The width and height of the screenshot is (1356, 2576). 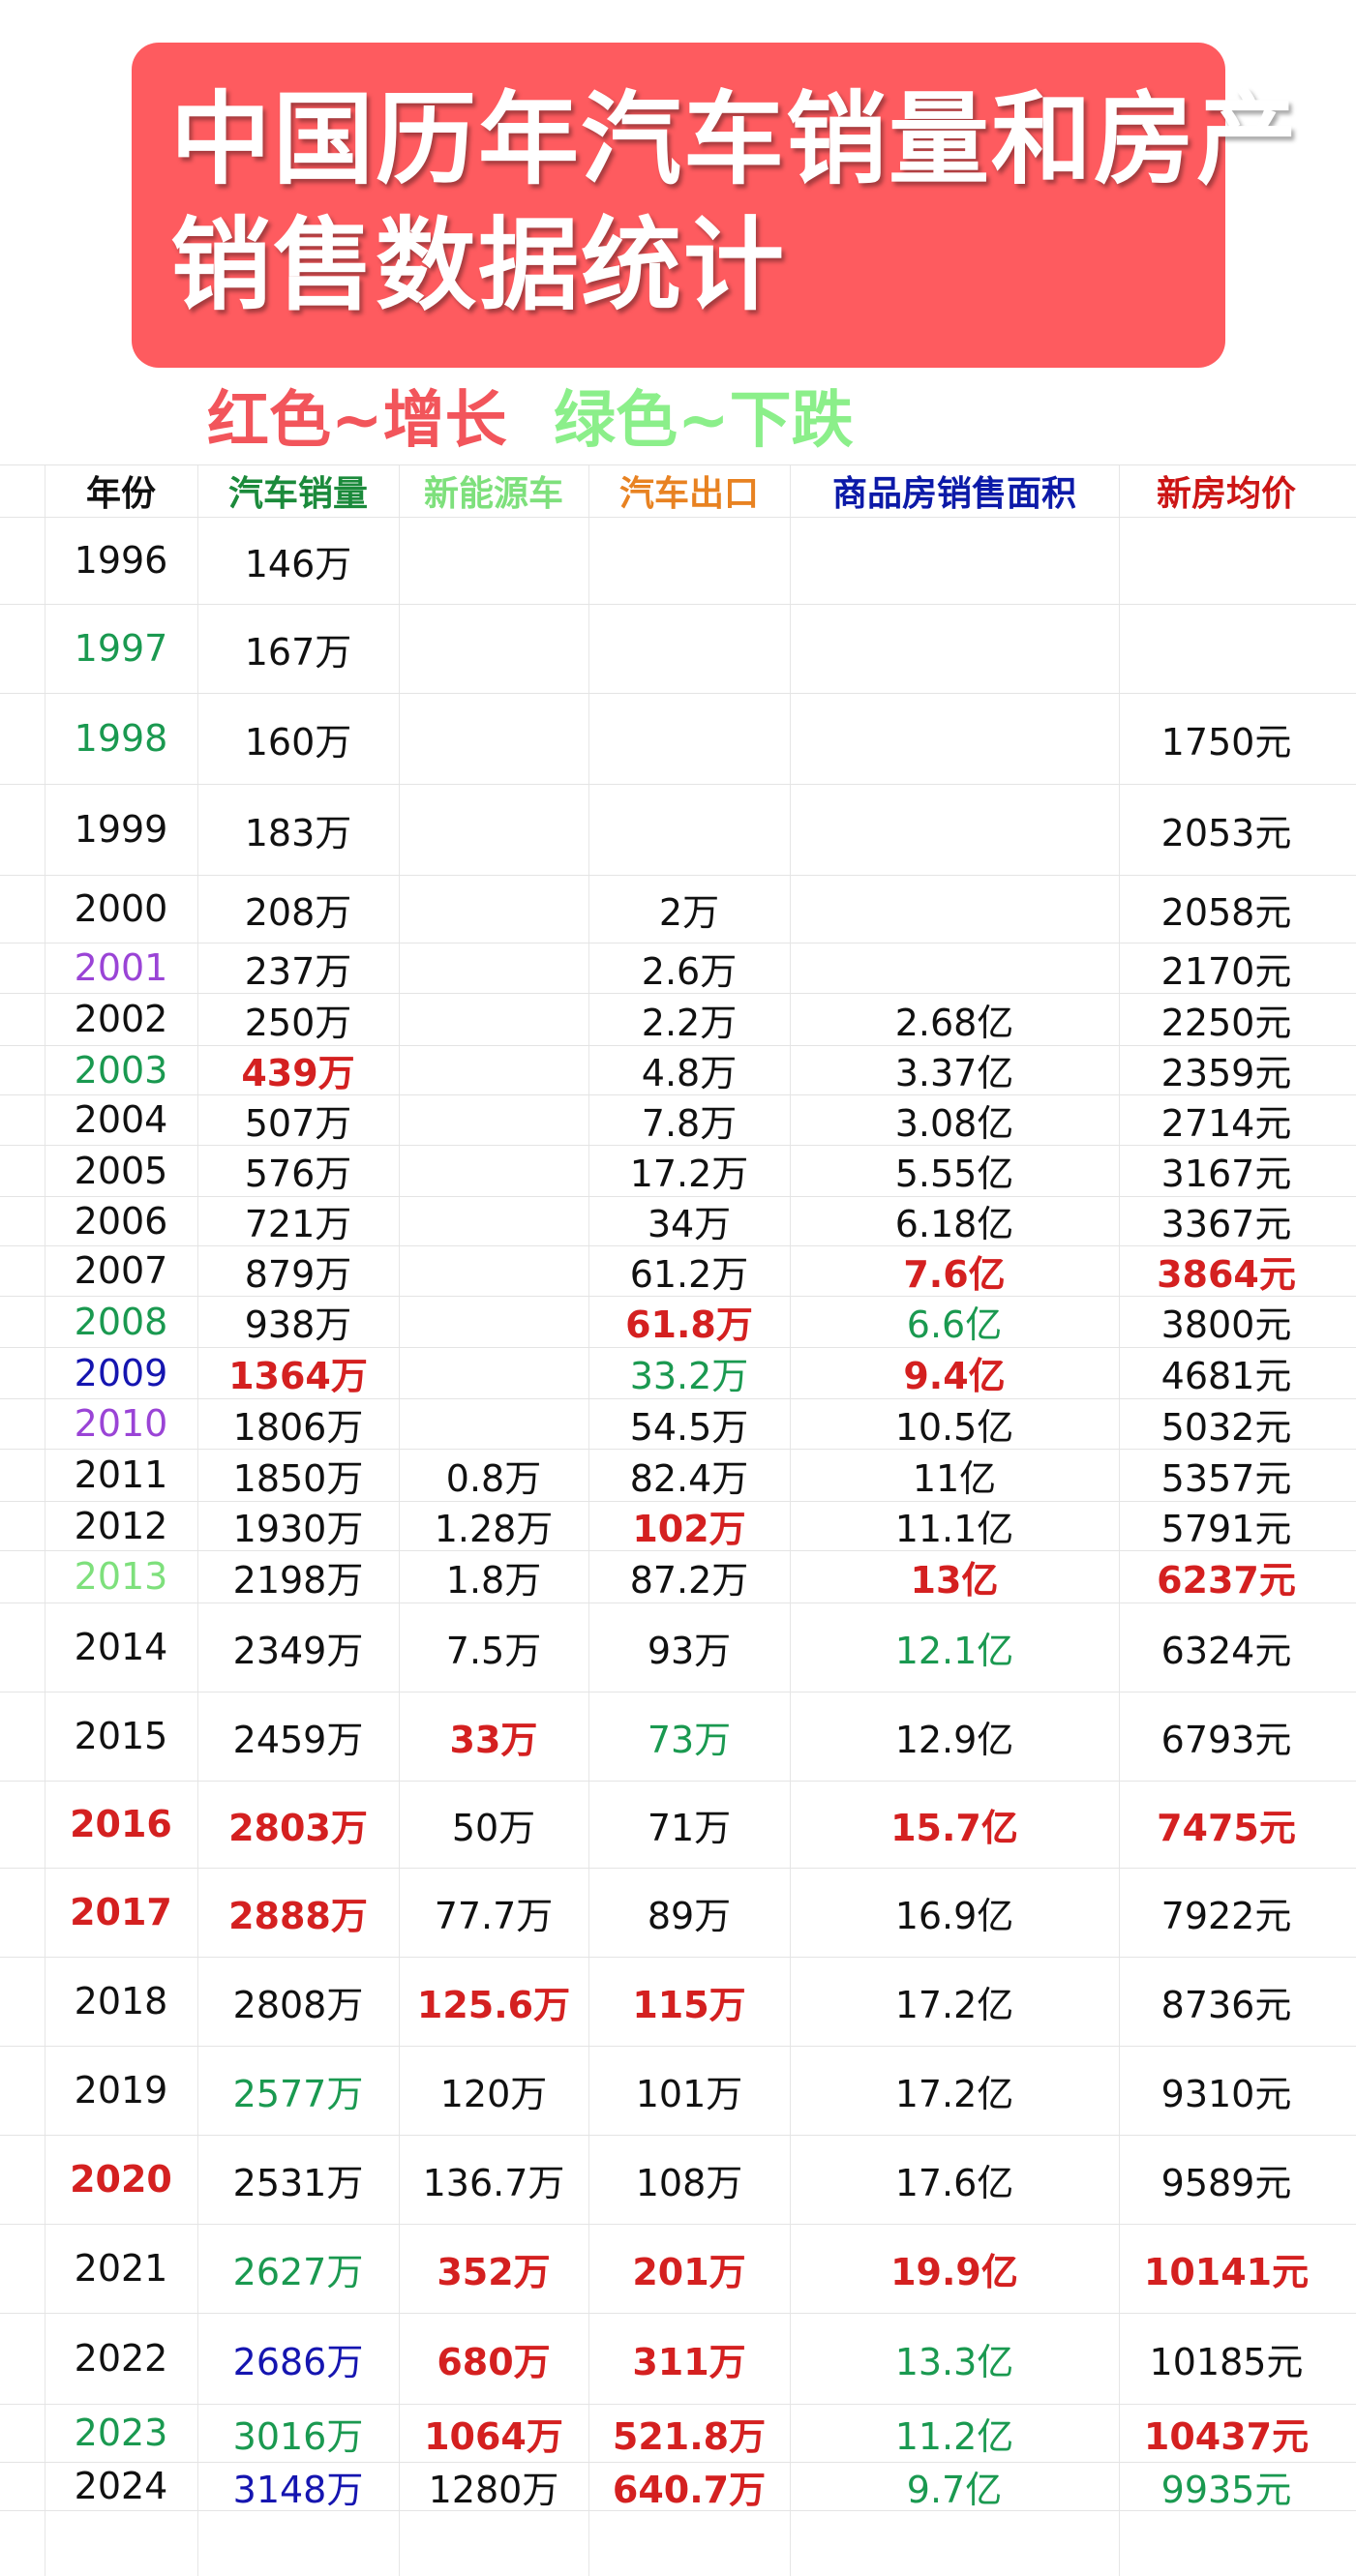 I want to click on export-cell: 87.2万, so click(x=689, y=1580).